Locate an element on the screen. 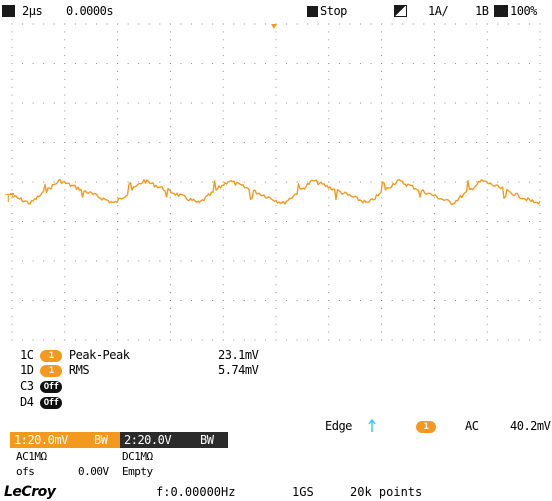 The height and width of the screenshot is (501, 552). measurement-row-4: D4 Off is located at coordinates (41, 402).